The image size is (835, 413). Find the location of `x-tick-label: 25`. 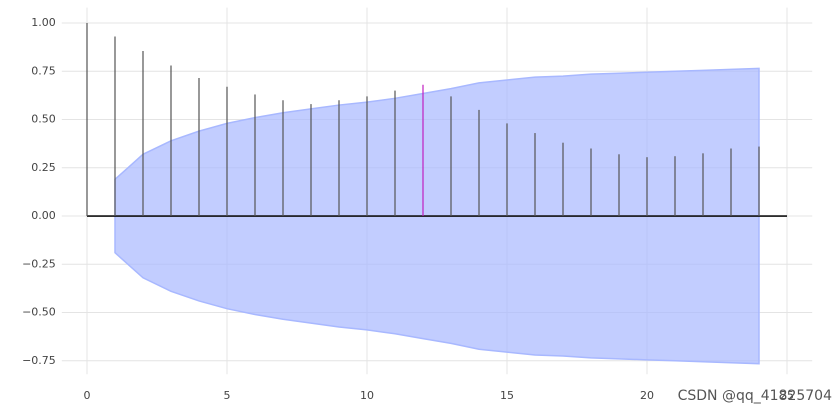

x-tick-label: 25 is located at coordinates (787, 395).